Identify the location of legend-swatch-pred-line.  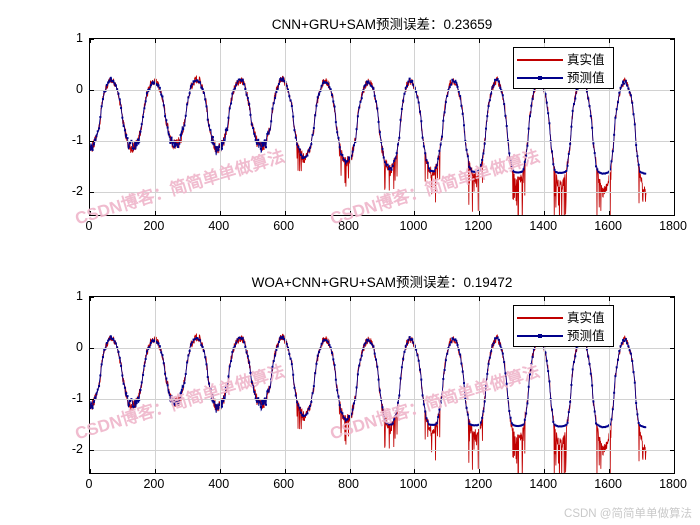
(540, 78).